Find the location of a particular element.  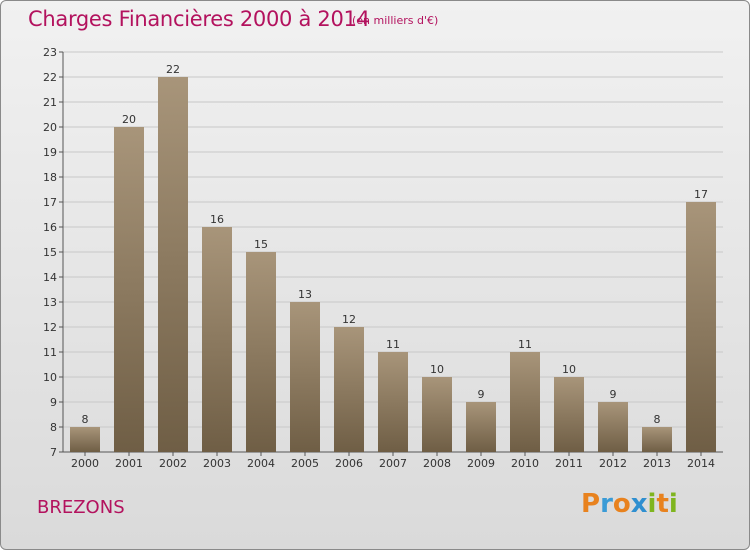

data-label: 13 is located at coordinates (305, 294).